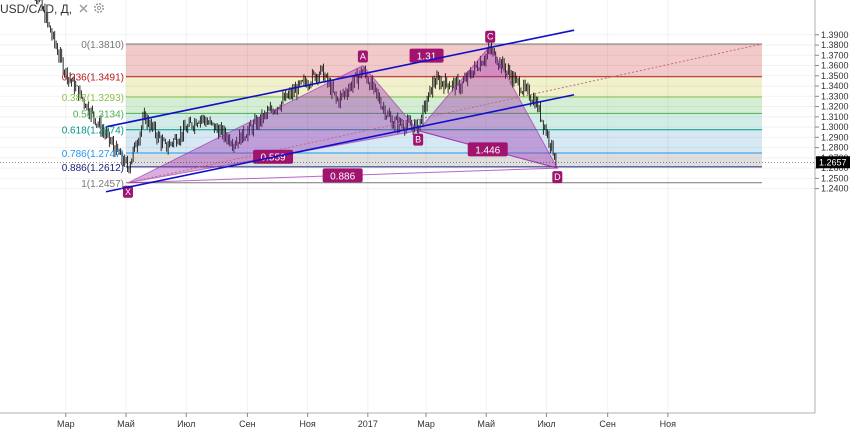 Image resolution: width=850 pixels, height=431 pixels. Describe the element at coordinates (835, 35) in the screenshot. I see `price-axis-tick-label: 1.3900` at that location.